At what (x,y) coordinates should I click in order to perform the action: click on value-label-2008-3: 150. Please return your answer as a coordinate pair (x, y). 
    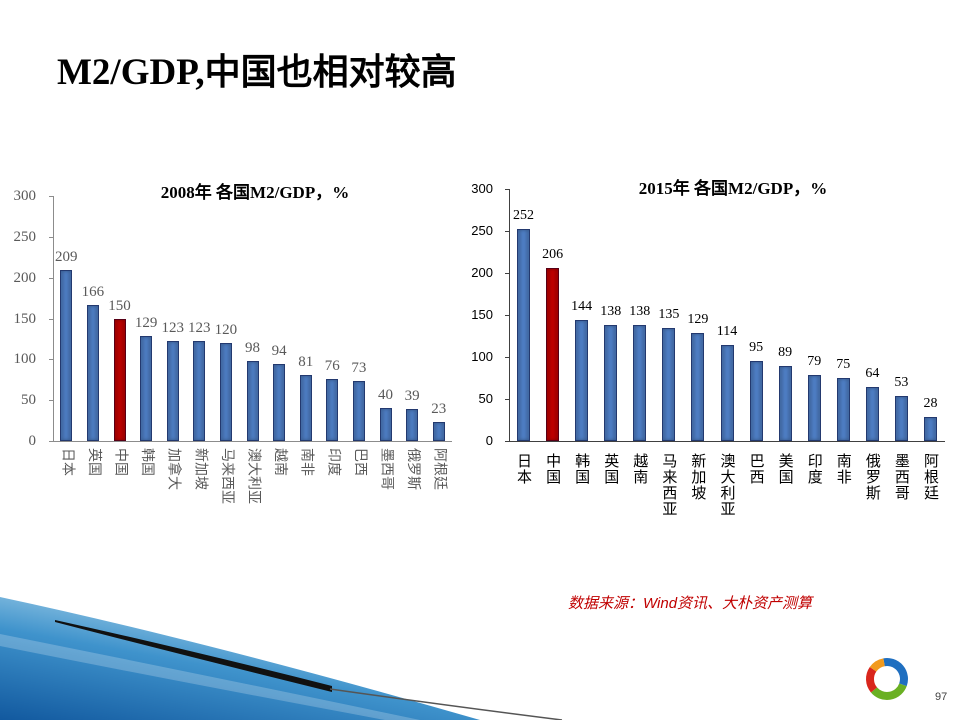
    Looking at the image, I should click on (119, 305).